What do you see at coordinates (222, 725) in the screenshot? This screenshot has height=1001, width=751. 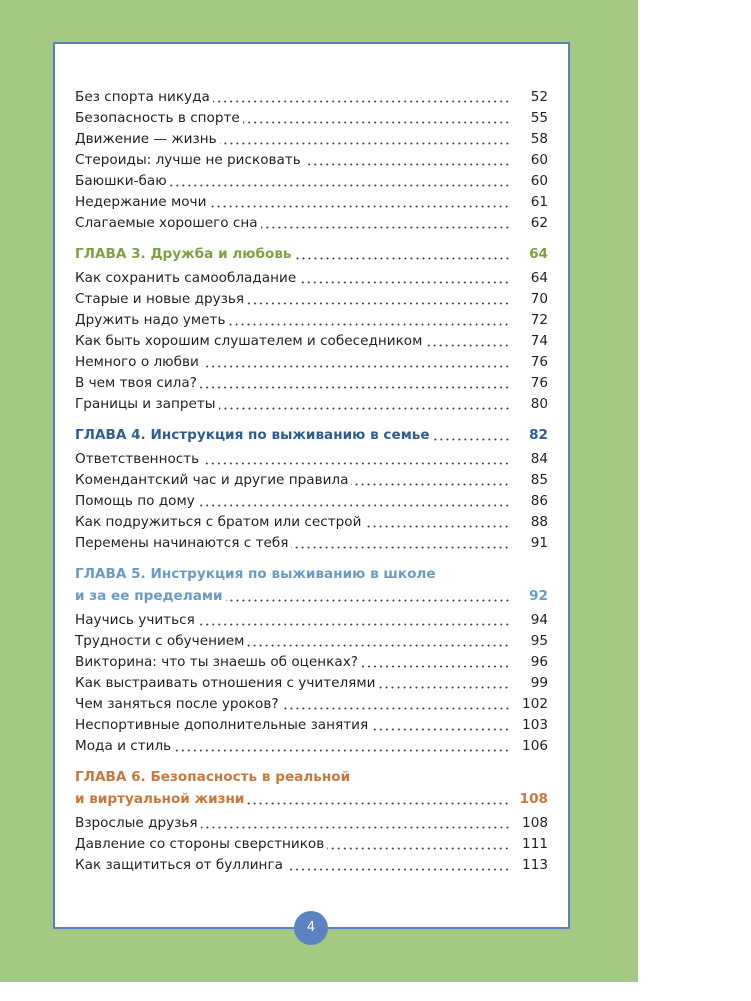 I see `entry-title: Неспортивные дополнительные занятия` at bounding box center [222, 725].